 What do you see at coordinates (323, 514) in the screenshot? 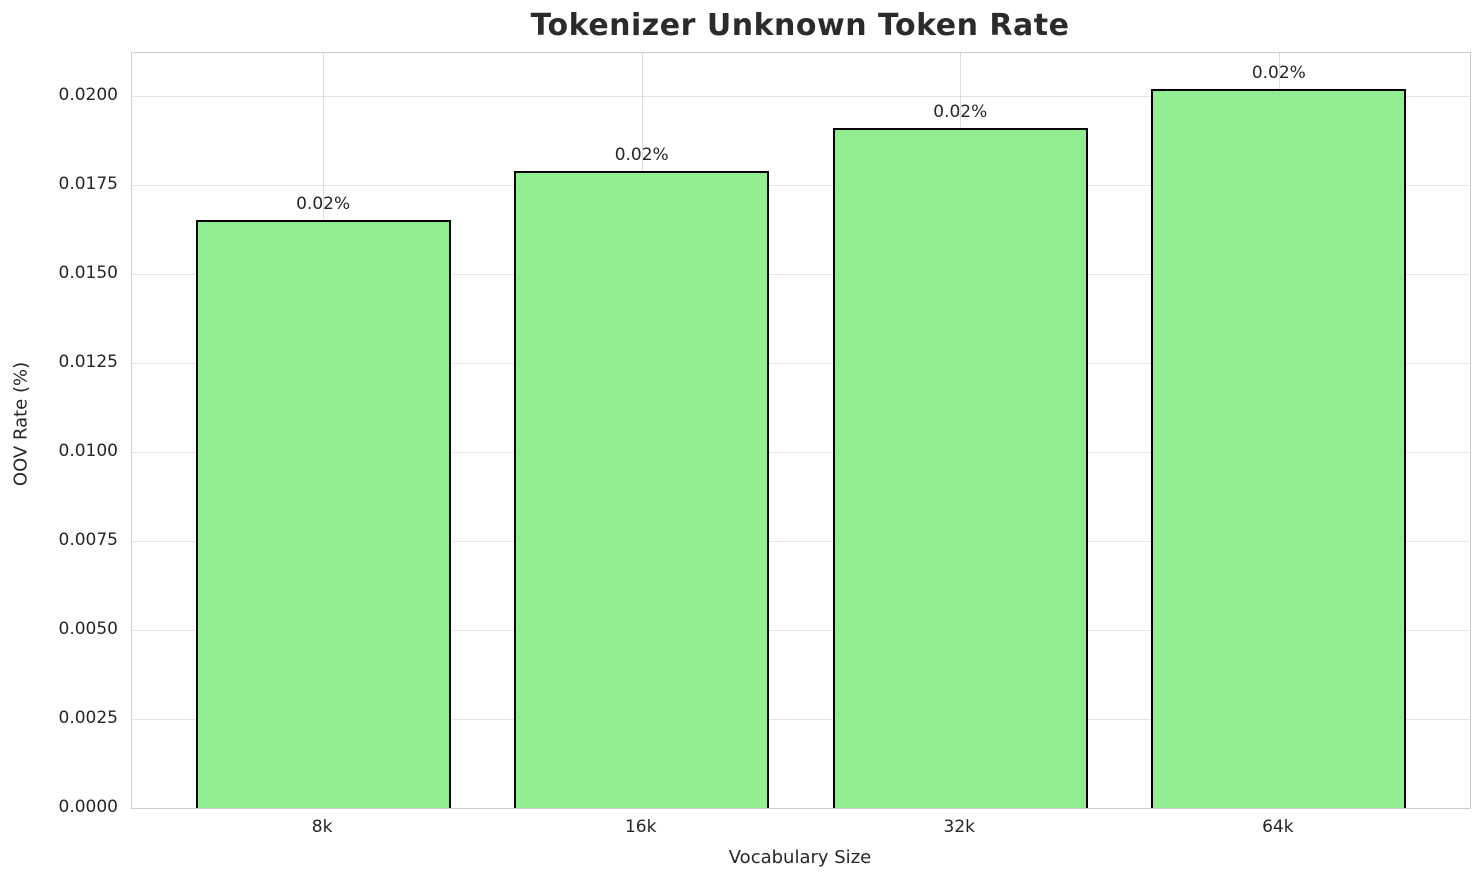
I see `bar-8k` at bounding box center [323, 514].